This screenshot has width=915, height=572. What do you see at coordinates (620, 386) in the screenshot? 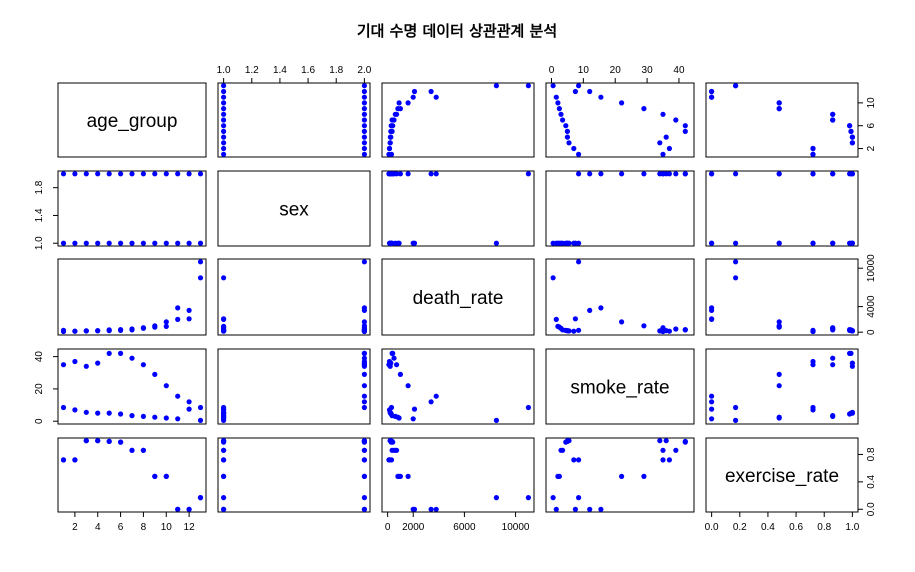
I see `panel-smoke_rate-vs-smoke_rate: smoke_rate` at bounding box center [620, 386].